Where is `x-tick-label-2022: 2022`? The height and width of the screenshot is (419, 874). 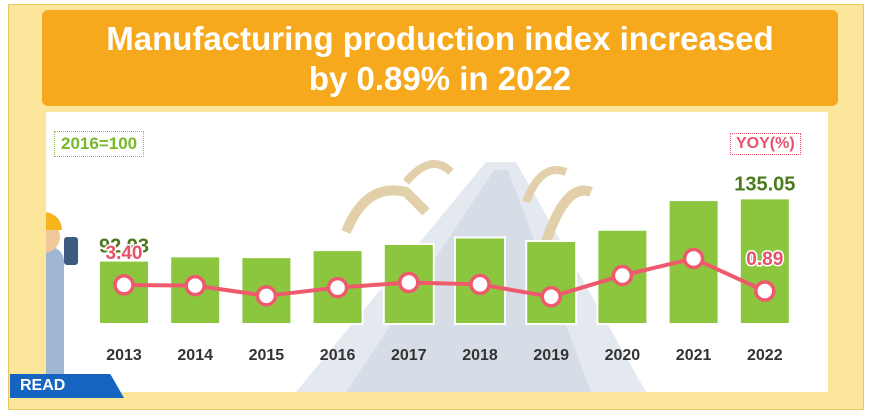
x-tick-label-2022: 2022 is located at coordinates (765, 355).